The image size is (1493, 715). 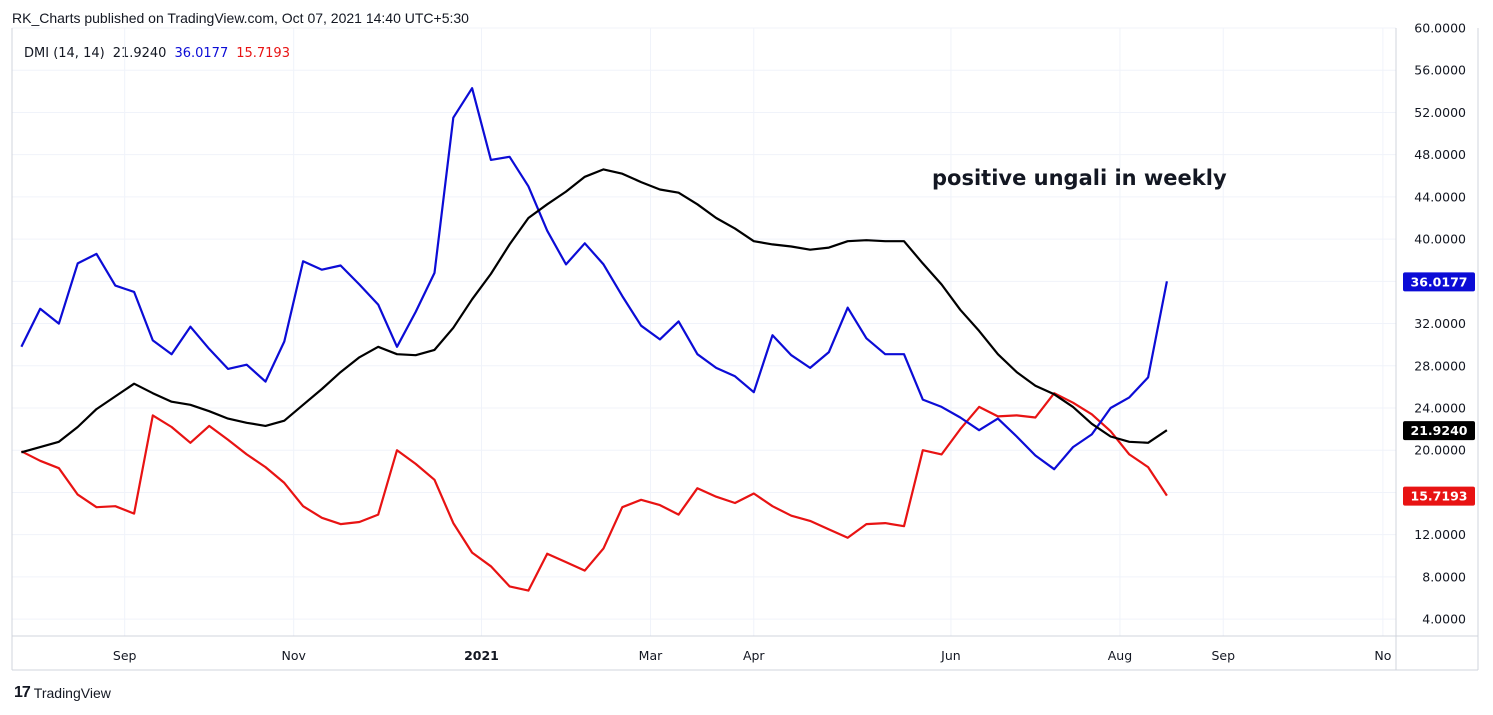 What do you see at coordinates (263, 53) in the screenshot?
I see `legend-minus-di-value: 15.7193` at bounding box center [263, 53].